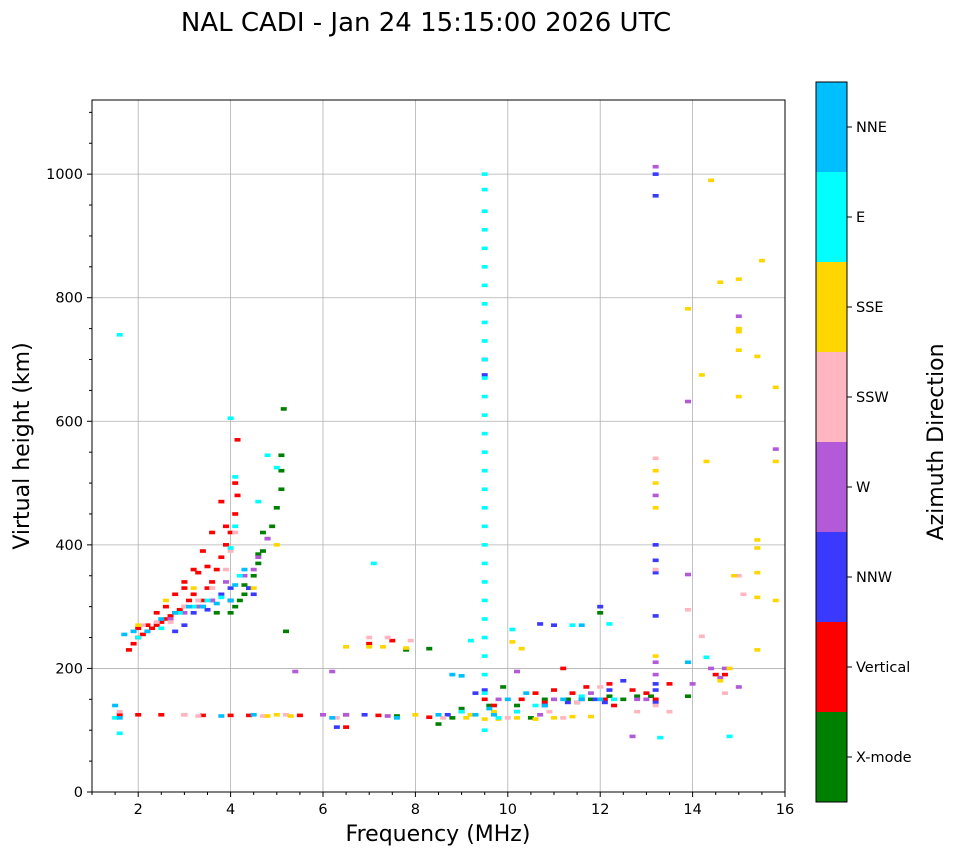 The image size is (958, 857). What do you see at coordinates (874, 578) in the screenshot?
I see `colorbar-tick-label: NNW` at bounding box center [874, 578].